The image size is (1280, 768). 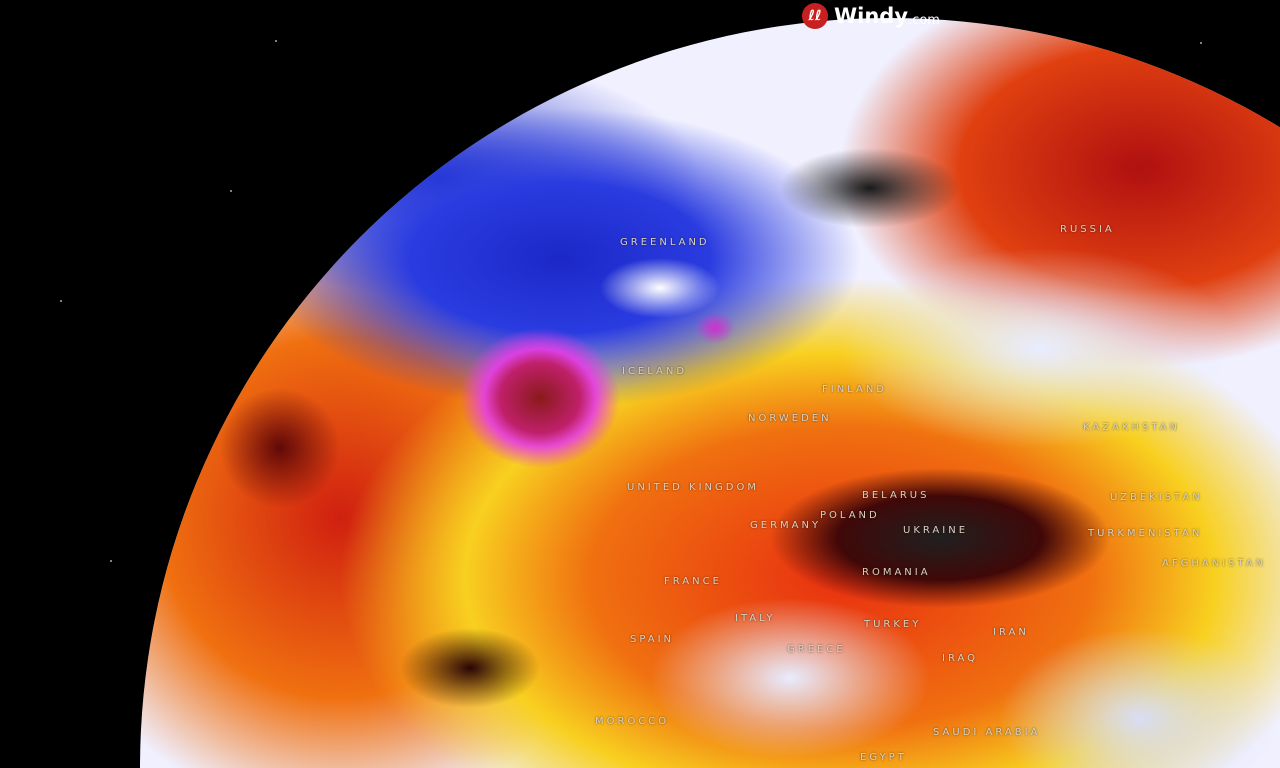 I want to click on country-label: GREENLAND, so click(x=665, y=242).